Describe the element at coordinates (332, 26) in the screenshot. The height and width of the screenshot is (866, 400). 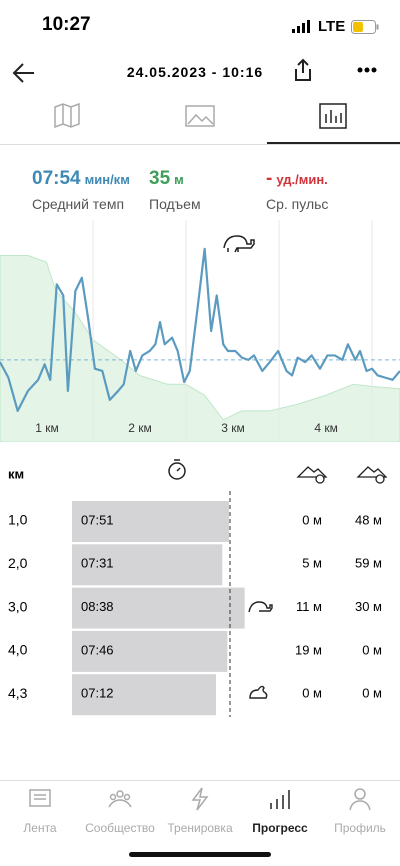
I see `network: LTE` at that location.